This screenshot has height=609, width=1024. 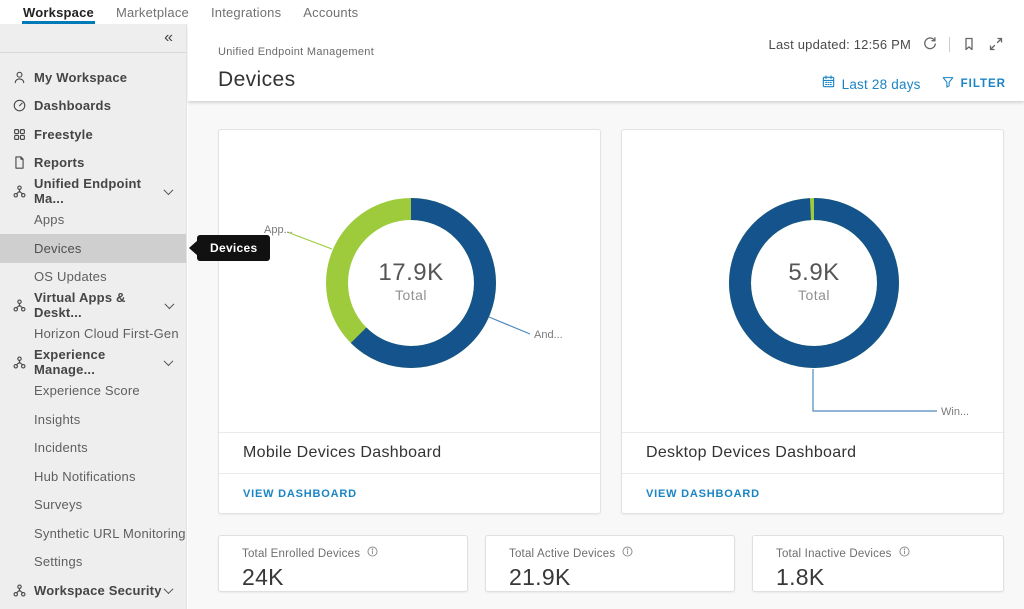 I want to click on filter-button: FILTER, so click(x=973, y=84).